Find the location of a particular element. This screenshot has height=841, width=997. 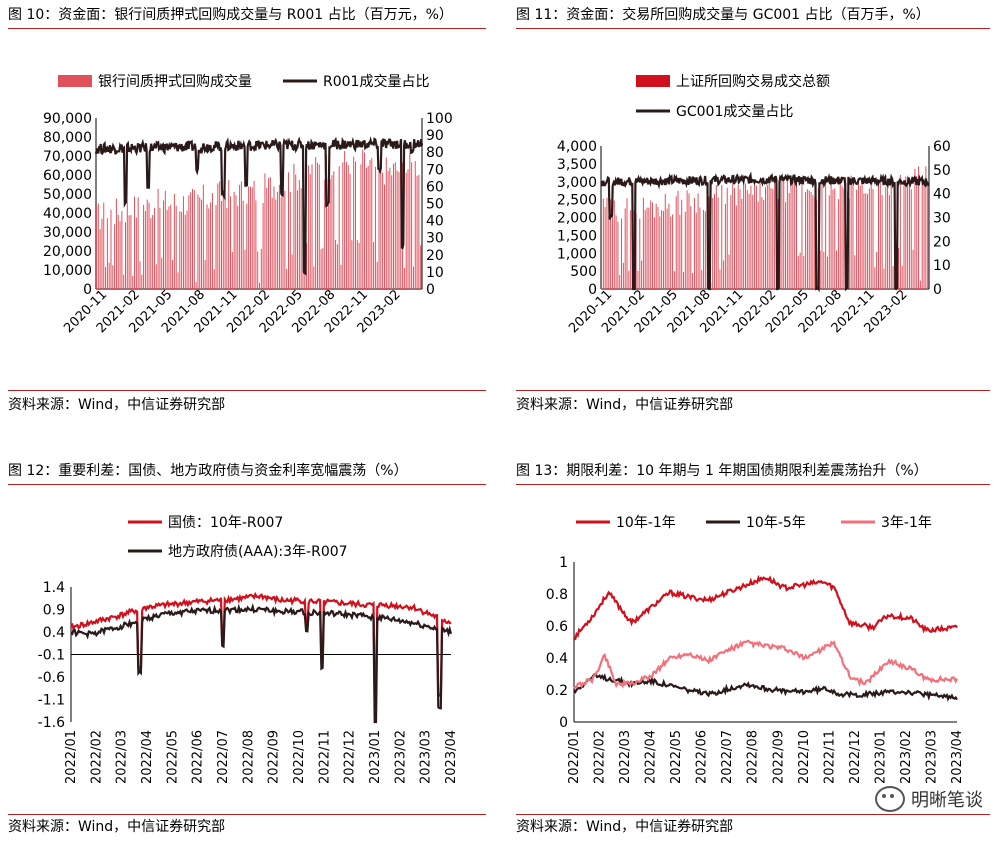

legend-swatch is located at coordinates (75, 81).